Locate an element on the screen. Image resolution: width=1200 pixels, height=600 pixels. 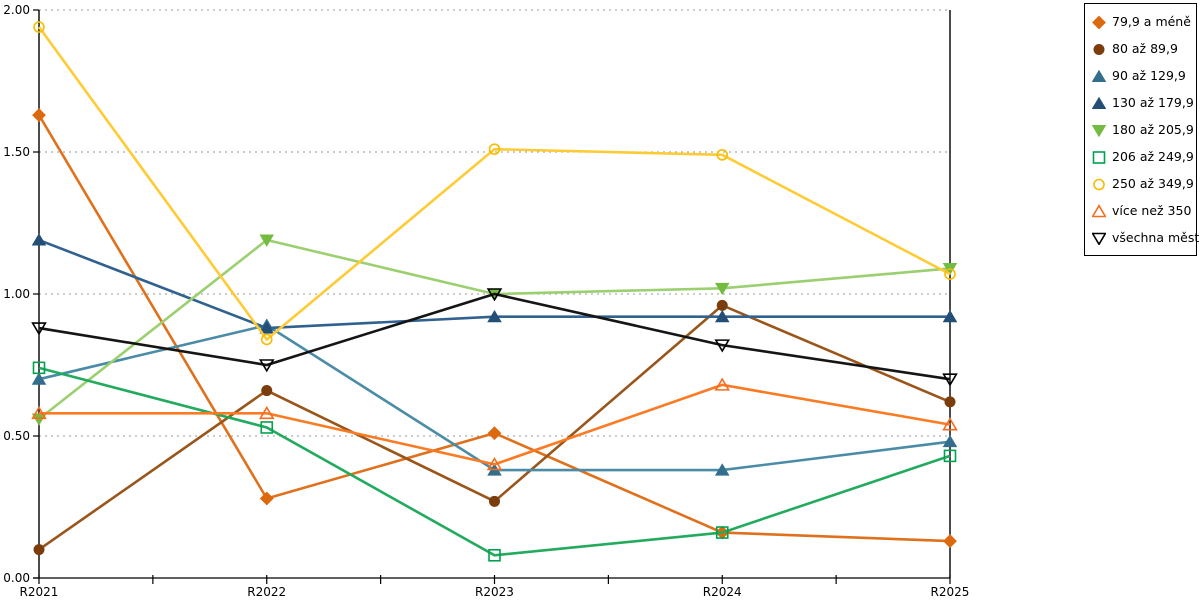
x-tick-label: R2025 is located at coordinates (950, 592).